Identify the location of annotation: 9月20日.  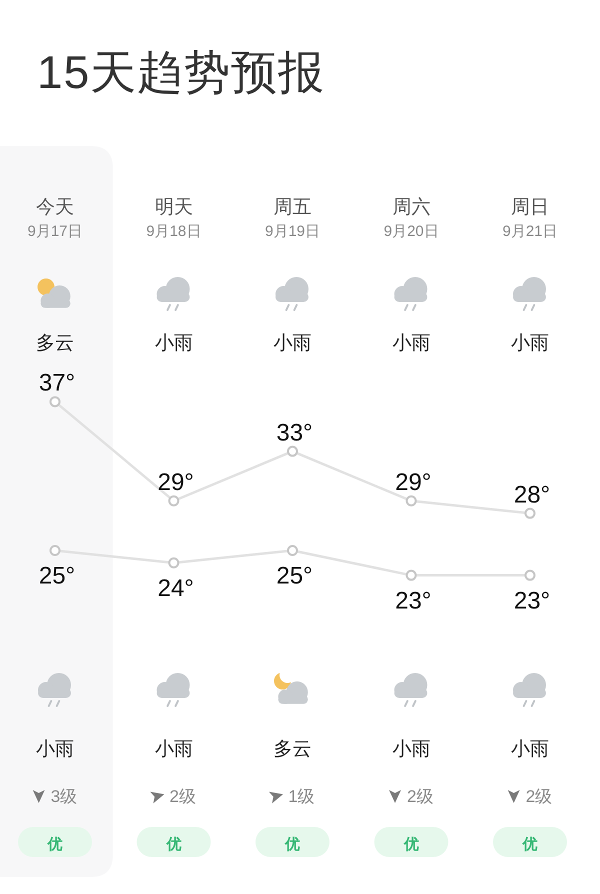
(411, 231).